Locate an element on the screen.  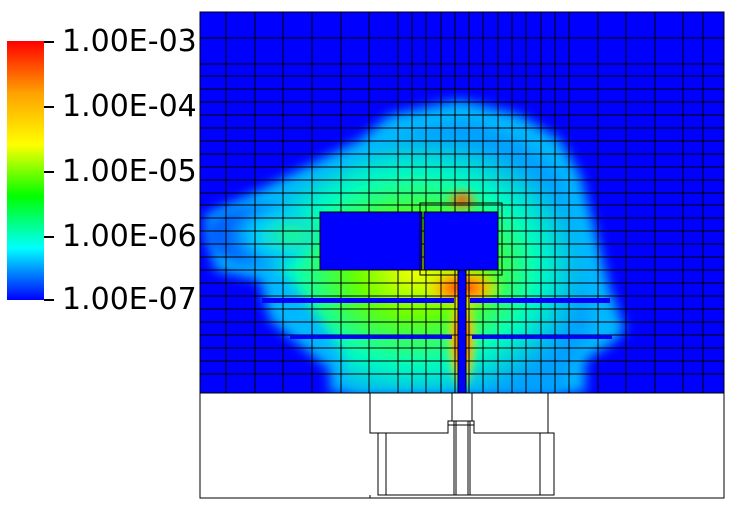
structure-head is located at coordinates (461, 241).